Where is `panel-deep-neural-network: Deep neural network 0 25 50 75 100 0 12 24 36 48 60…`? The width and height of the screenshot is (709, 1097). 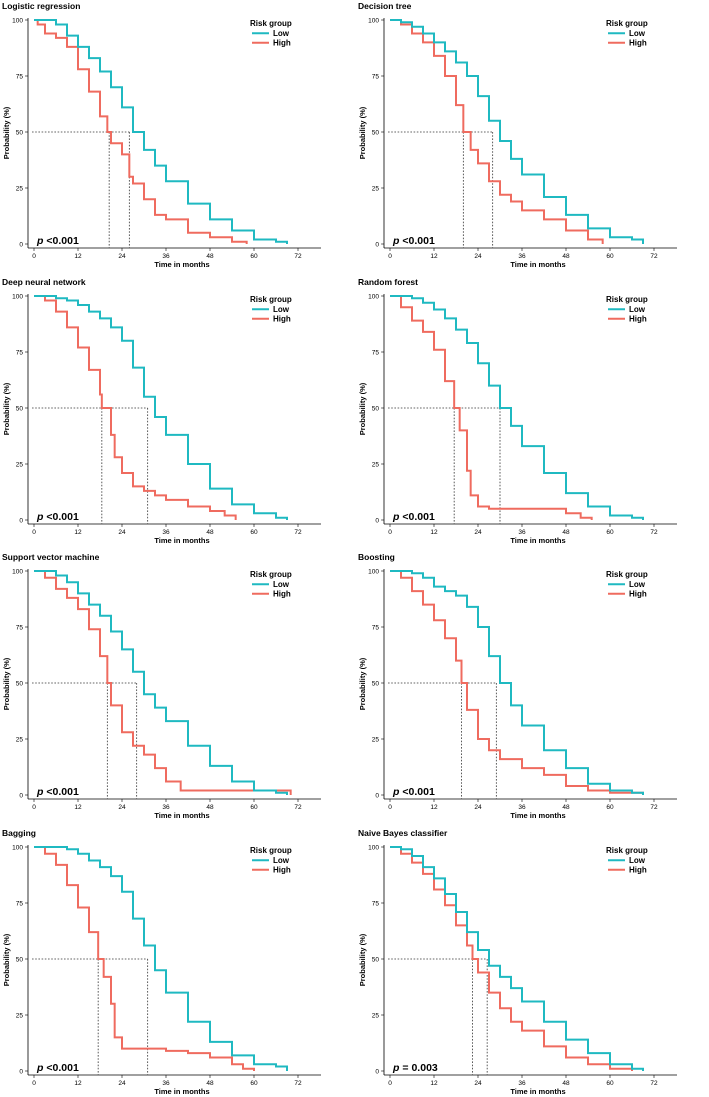
panel-deep-neural-network: Deep neural network 0 25 50 75 100 0 12 24 36 48 60… is located at coordinates (161, 411).